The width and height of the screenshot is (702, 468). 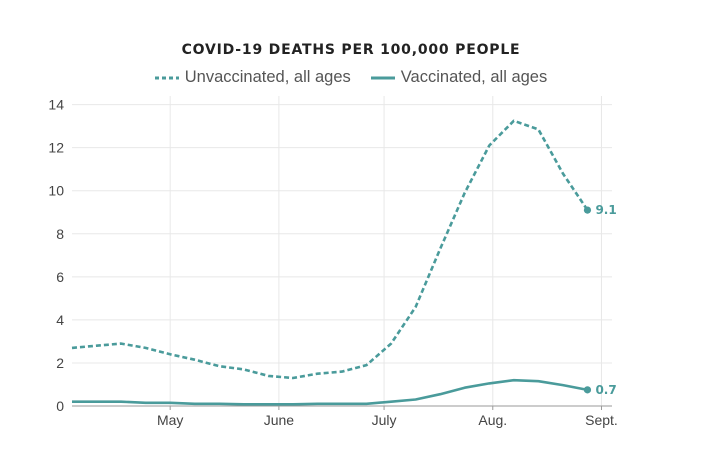 What do you see at coordinates (279, 420) in the screenshot?
I see `x-tick-label: June` at bounding box center [279, 420].